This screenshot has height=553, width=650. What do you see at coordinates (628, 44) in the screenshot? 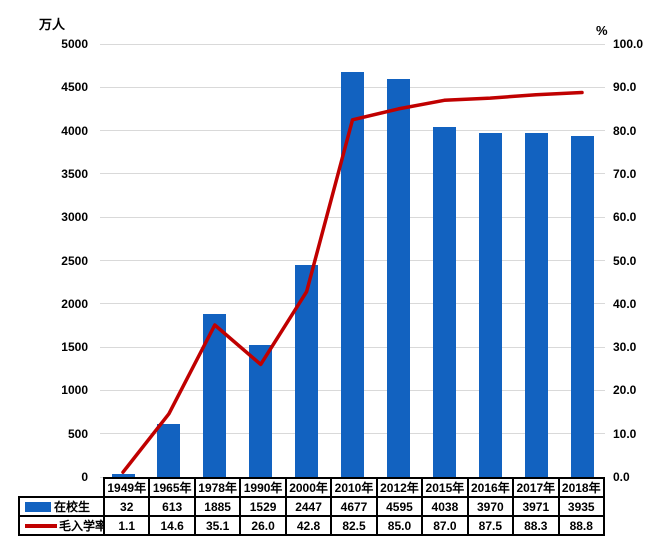
I see `right-axis-tick: 100.0` at bounding box center [628, 44].